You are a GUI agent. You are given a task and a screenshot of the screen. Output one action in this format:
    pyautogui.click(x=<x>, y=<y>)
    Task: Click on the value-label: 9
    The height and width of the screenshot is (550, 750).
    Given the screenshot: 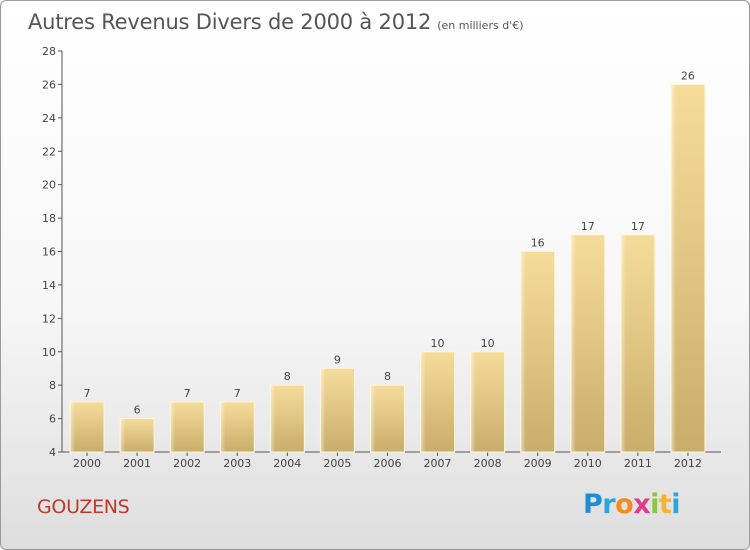 What is the action you would take?
    pyautogui.click(x=337, y=359)
    